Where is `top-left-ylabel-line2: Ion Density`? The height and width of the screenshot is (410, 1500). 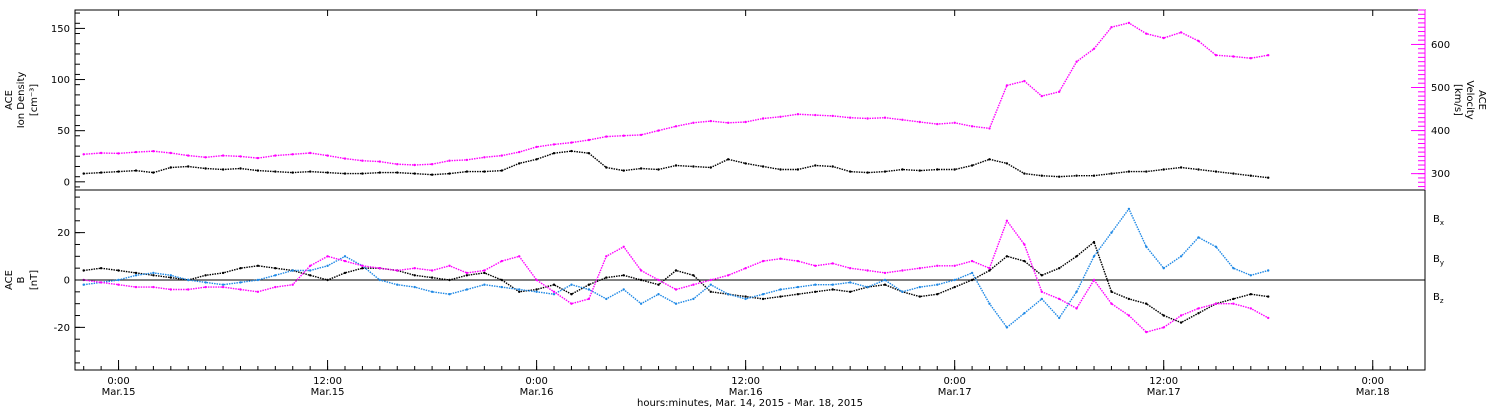 top-left-ylabel-line2: Ion Density is located at coordinates (21, 100).